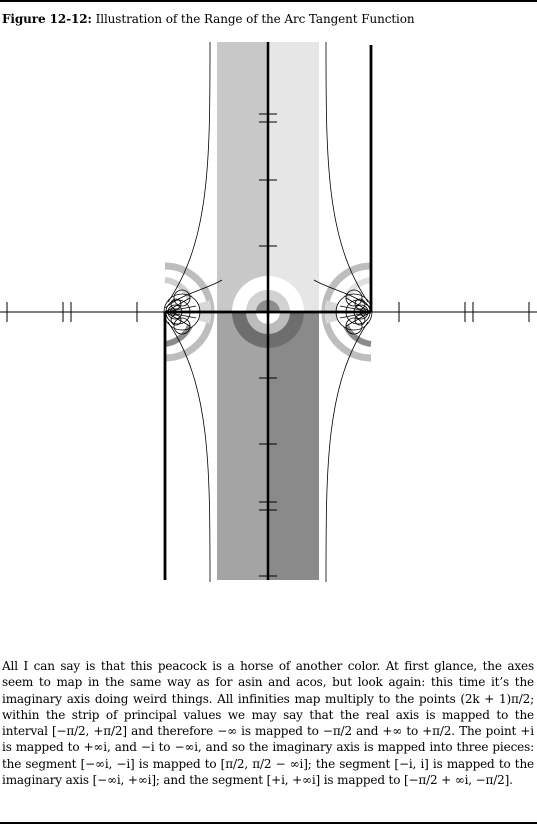  Describe the element at coordinates (268, 823) in the screenshot. I see `bottom-rule` at that location.